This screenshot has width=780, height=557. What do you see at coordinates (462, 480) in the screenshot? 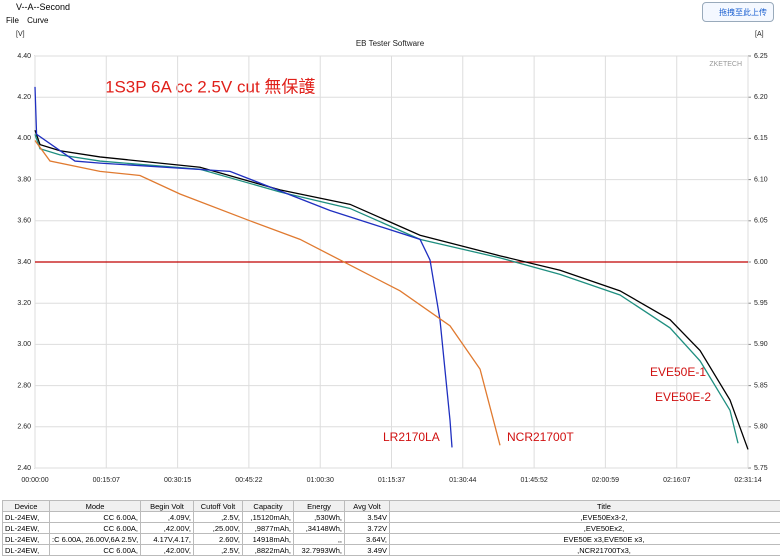
I see `x-tick-label: 01:30:44` at bounding box center [462, 480].